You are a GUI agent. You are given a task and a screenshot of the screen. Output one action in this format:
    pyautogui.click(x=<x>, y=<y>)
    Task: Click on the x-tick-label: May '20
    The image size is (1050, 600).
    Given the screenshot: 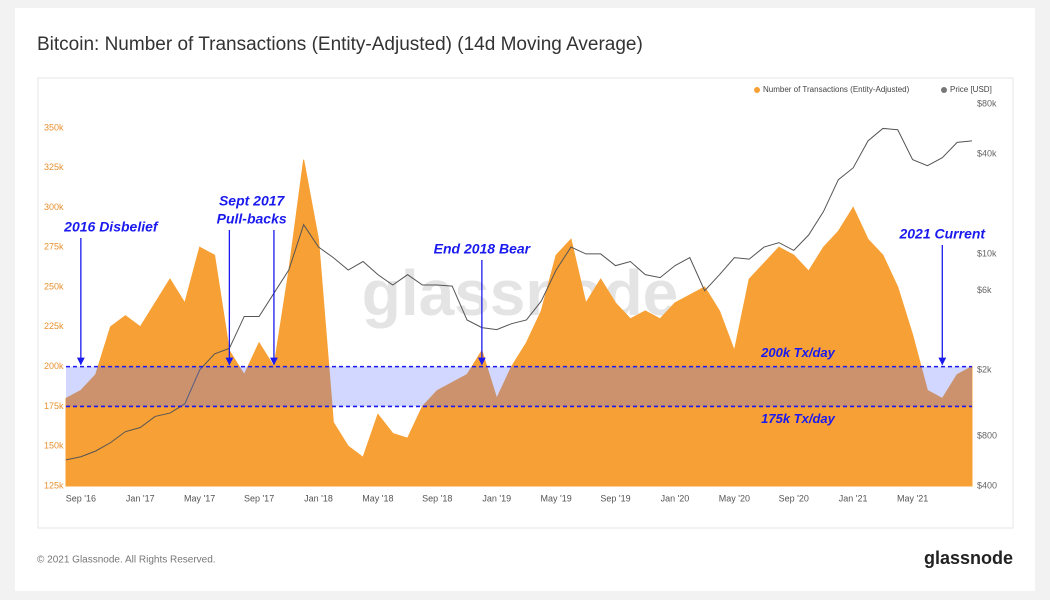 What is the action you would take?
    pyautogui.click(x=734, y=498)
    